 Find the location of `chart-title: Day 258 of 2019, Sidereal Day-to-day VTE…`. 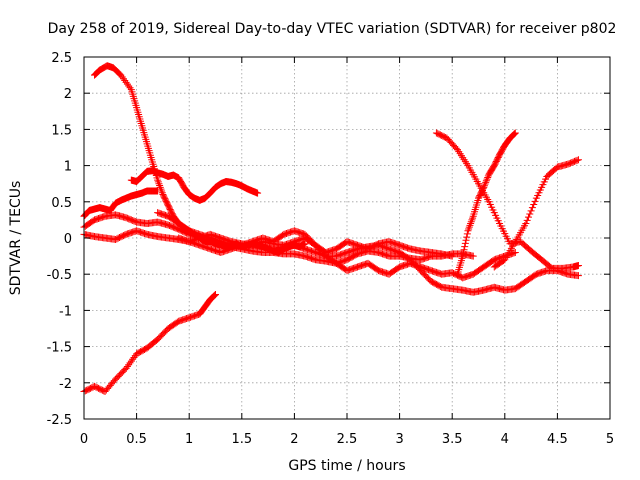

chart-title: Day 258 of 2019, Sidereal Day-to-day VTE… is located at coordinates (332, 29).